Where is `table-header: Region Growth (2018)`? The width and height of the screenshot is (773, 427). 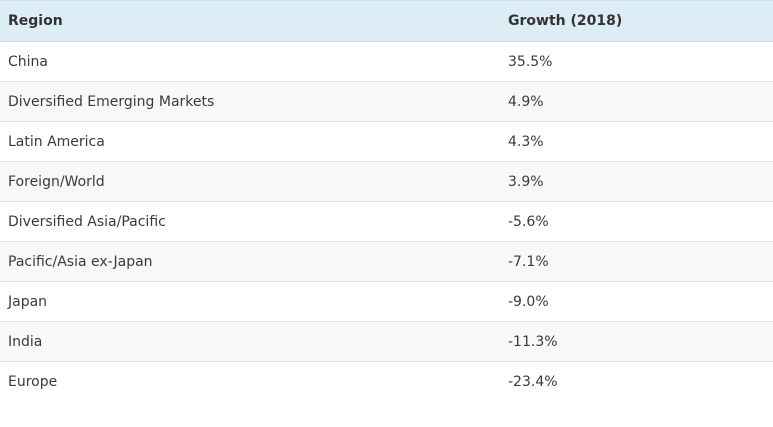
table-header: Region Growth (2018) is located at coordinates (386, 21).